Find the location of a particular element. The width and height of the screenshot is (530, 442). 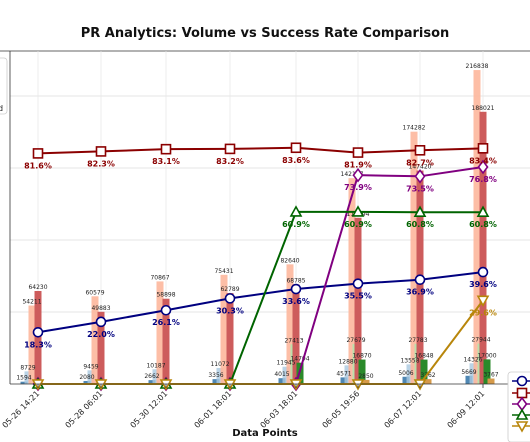

bar-value-label: 142177 is located at coordinates (352, 174).